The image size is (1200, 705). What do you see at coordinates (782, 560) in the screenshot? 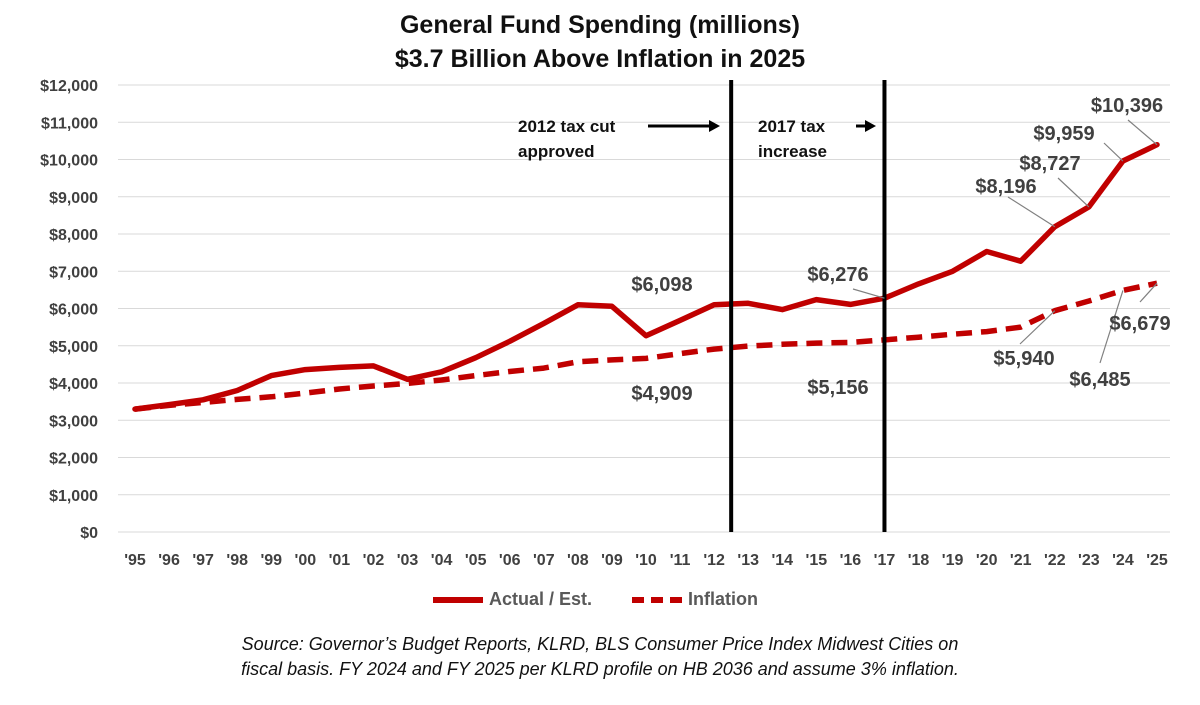
I see `x-tick-label: '14` at bounding box center [782, 560].